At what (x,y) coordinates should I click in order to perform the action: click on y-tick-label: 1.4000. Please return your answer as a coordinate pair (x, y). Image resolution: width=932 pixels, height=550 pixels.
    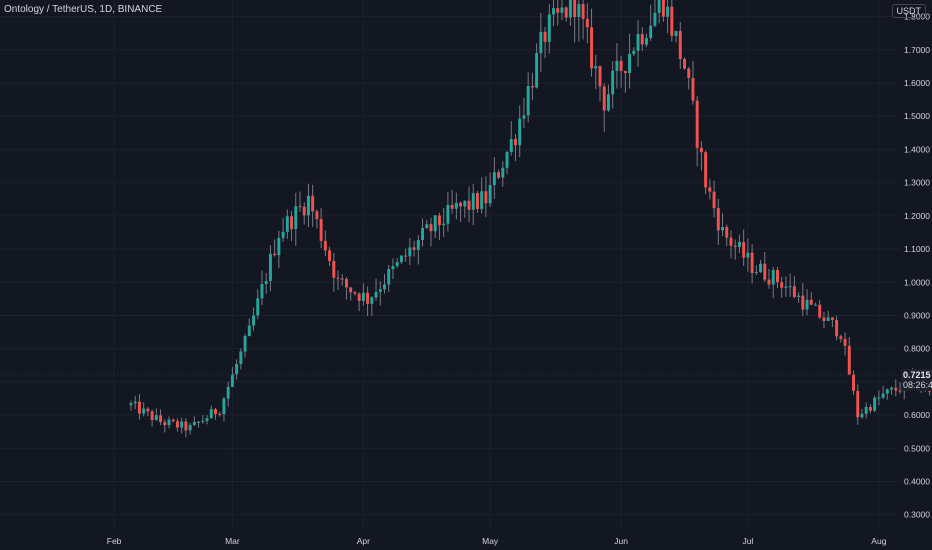
    Looking at the image, I should click on (917, 149).